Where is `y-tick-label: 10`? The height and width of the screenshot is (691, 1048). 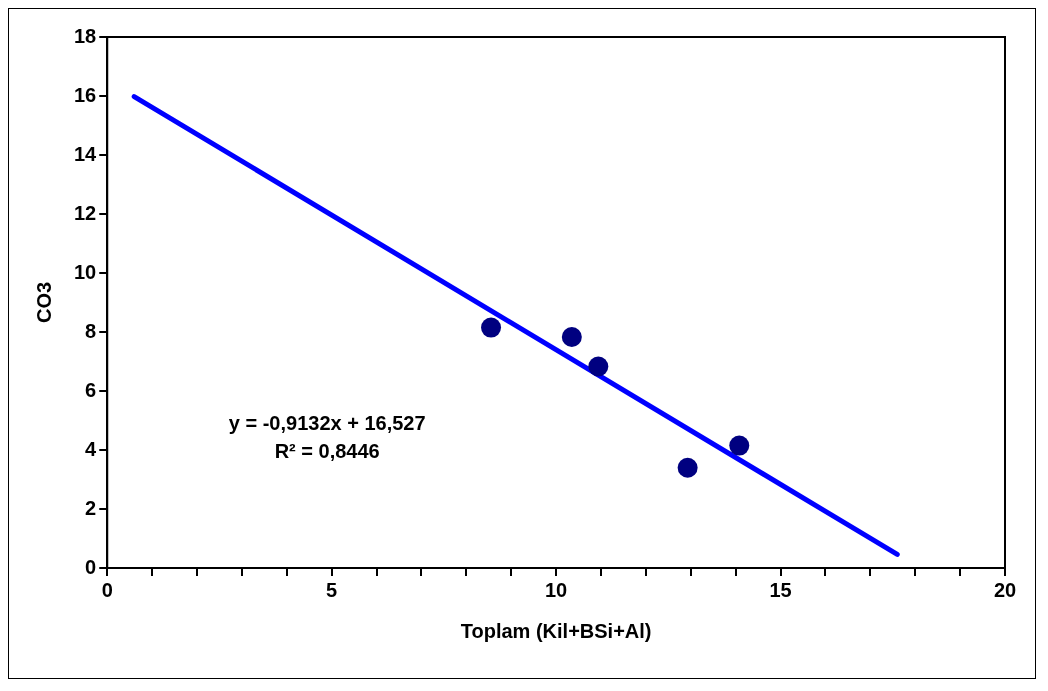 y-tick-label: 10 is located at coordinates (85, 271).